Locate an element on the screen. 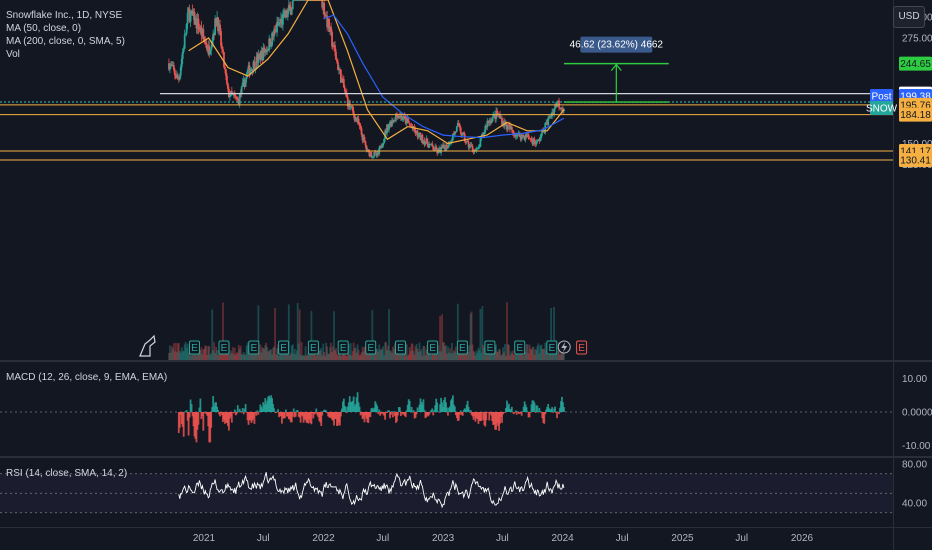 This screenshot has width=932, height=550. measure-tool: 46.62 (23.62%) 4662 is located at coordinates (616, 69).